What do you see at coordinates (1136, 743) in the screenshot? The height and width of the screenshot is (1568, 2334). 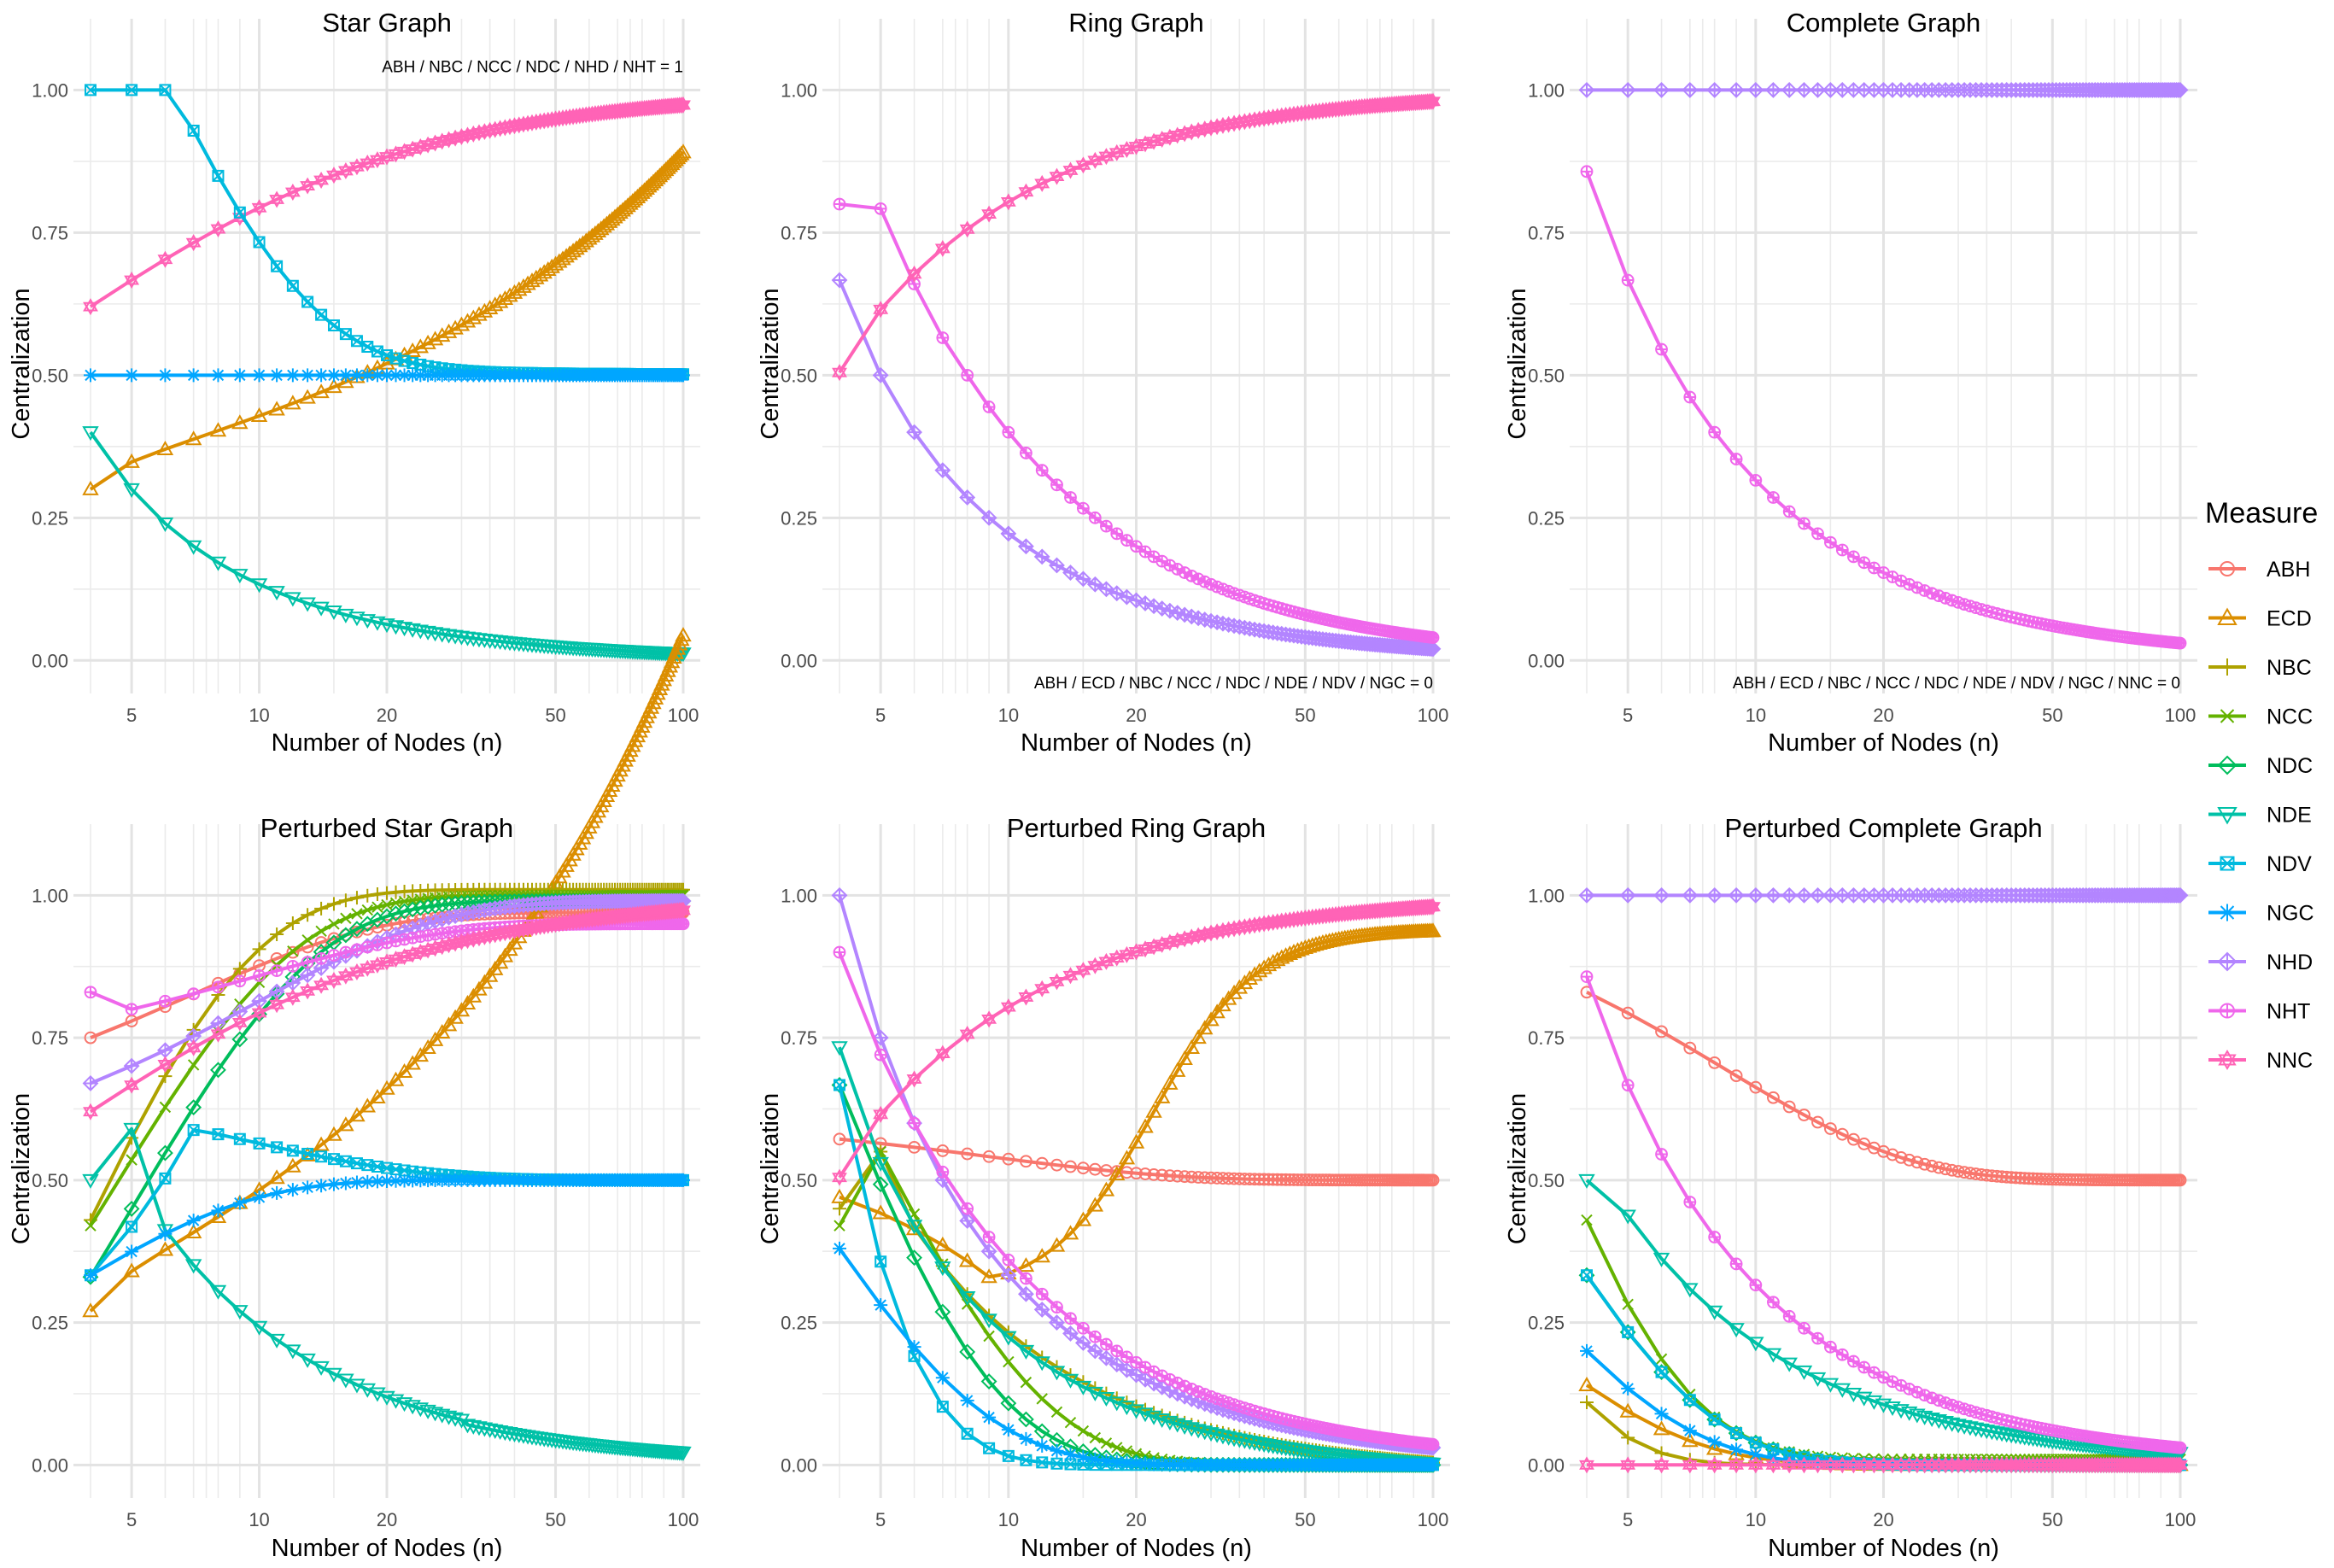 I see `x-axis-label: Number of Nodes (n)` at bounding box center [1136, 743].